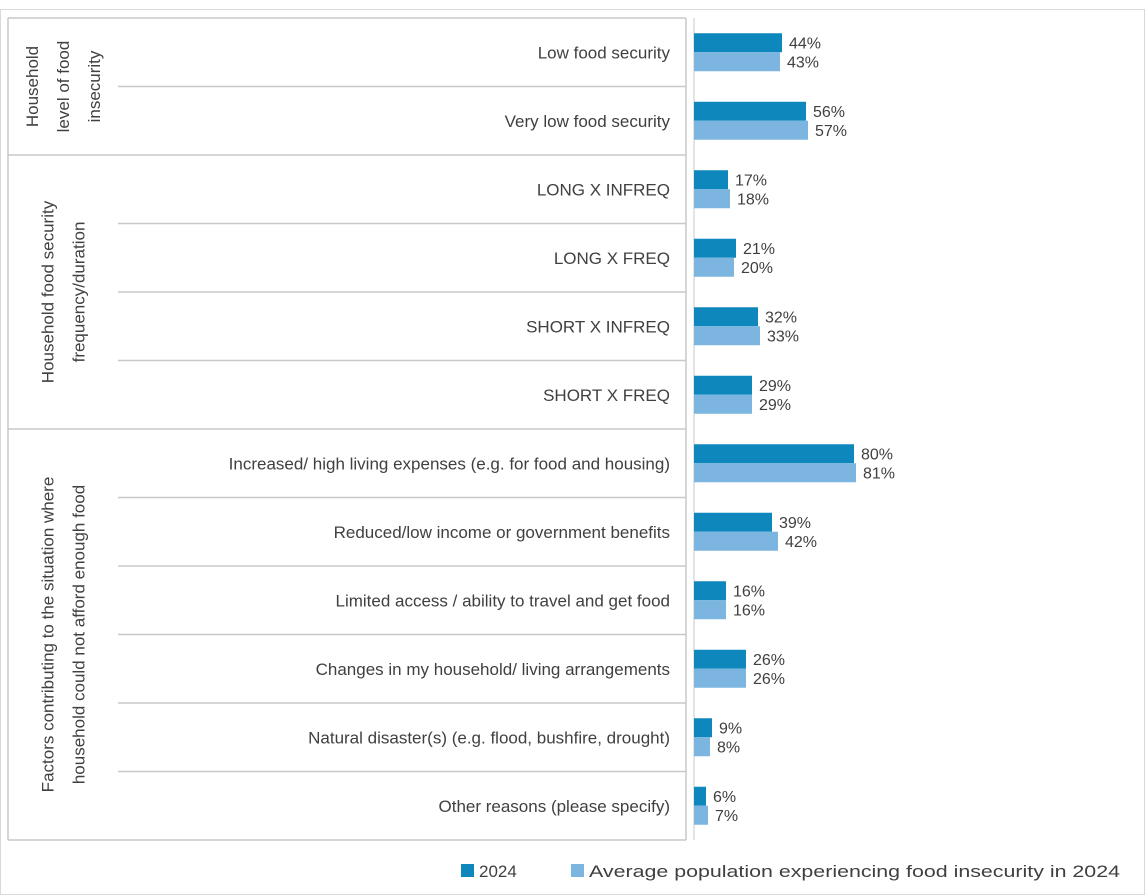  What do you see at coordinates (724, 797) in the screenshot?
I see `data-label: 6%` at bounding box center [724, 797].